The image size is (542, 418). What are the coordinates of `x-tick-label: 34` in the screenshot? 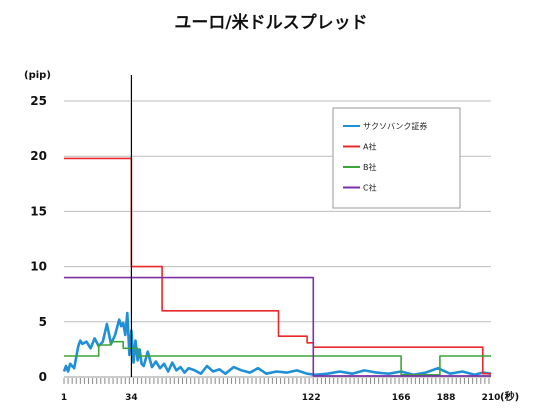 It's located at (131, 398).